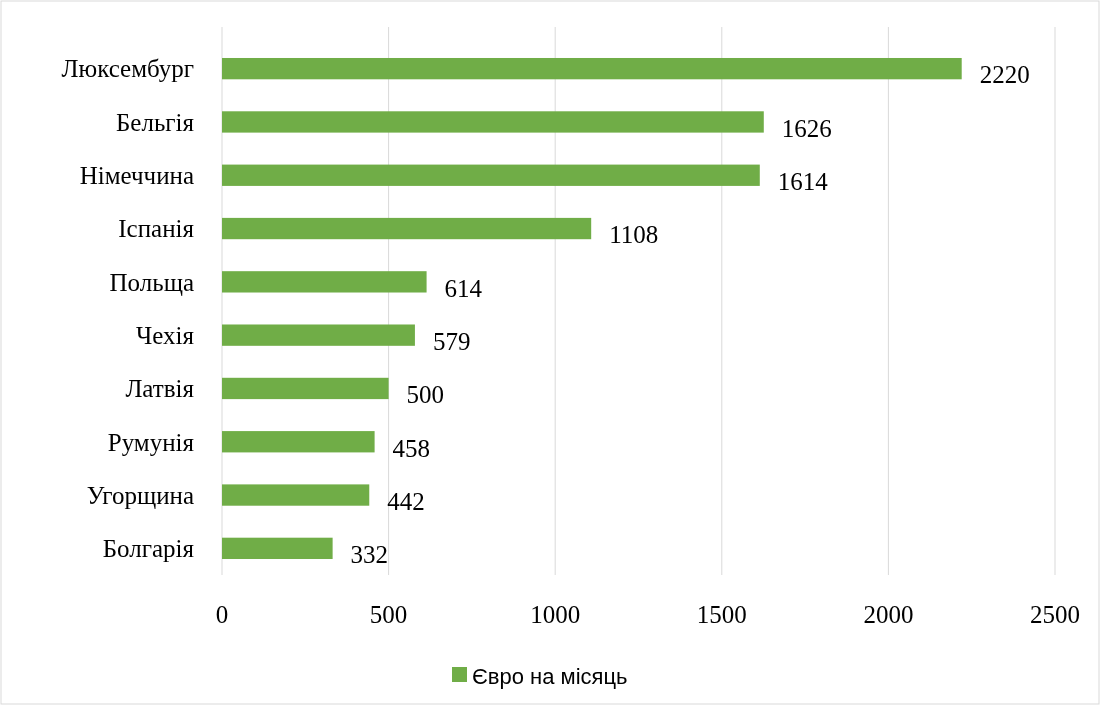 Image resolution: width=1100 pixels, height=705 pixels. Describe the element at coordinates (151, 282) in the screenshot. I see `y-tick-label: Польща` at that location.